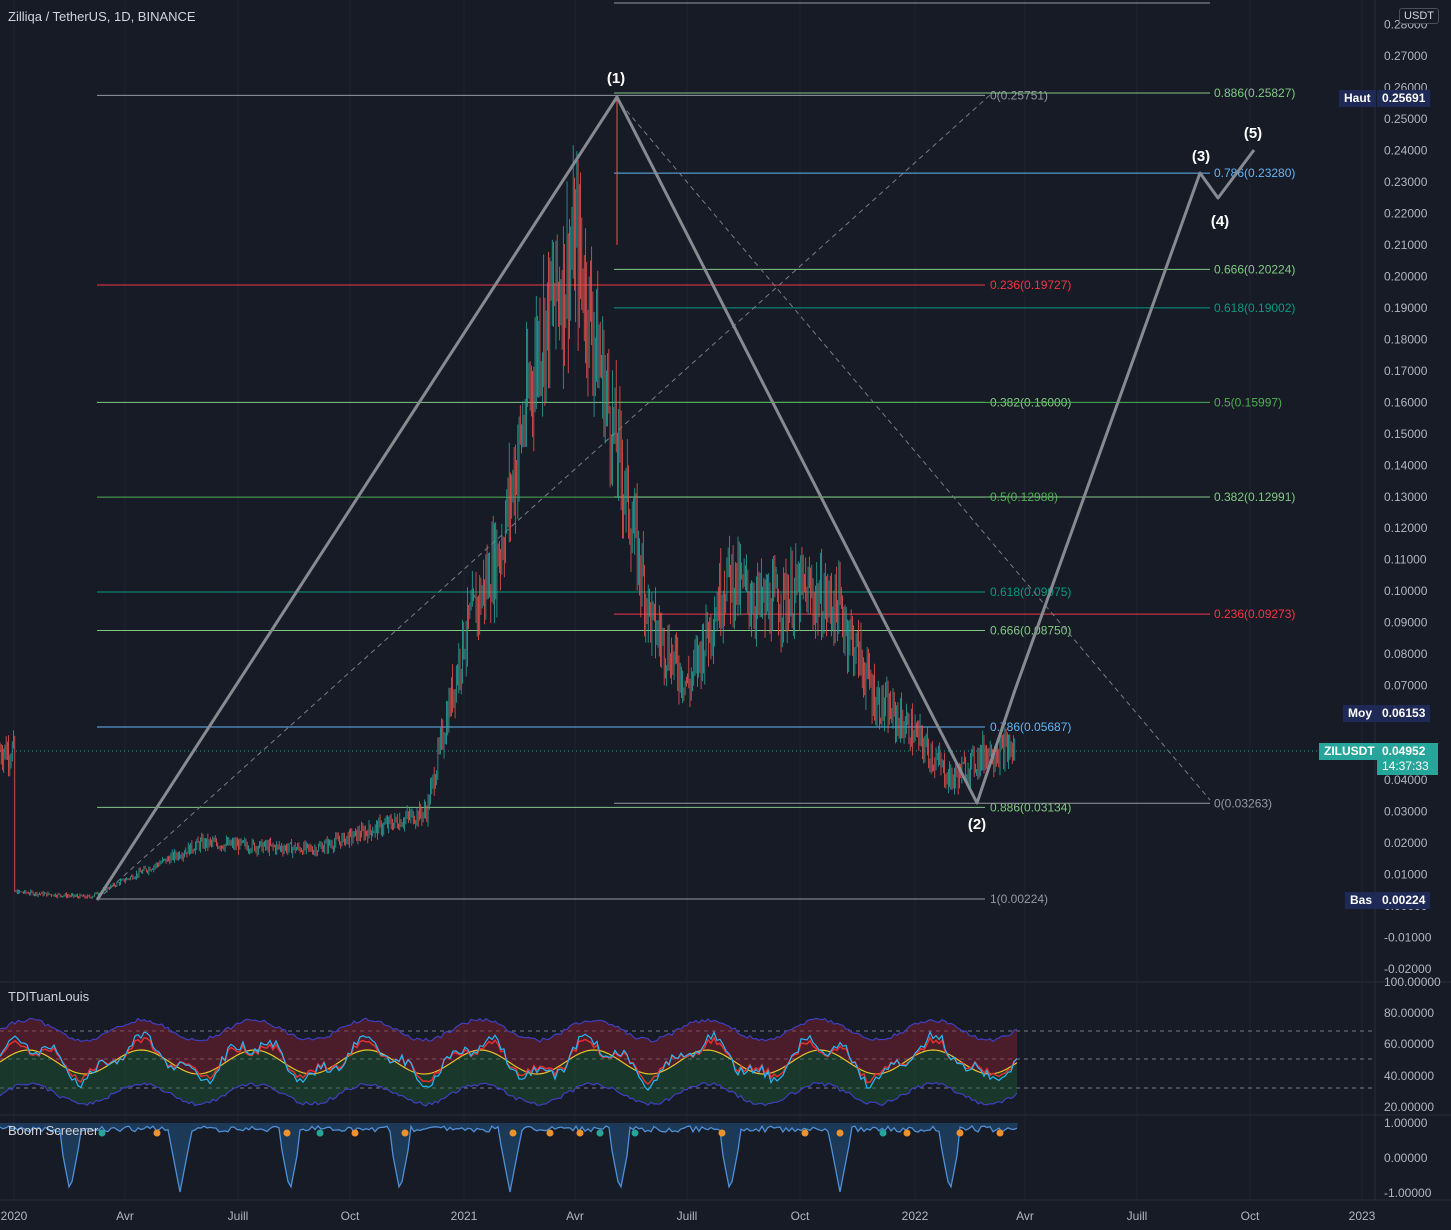  I want to click on tdi-tick-label: 20.00000, so click(1409, 1107).